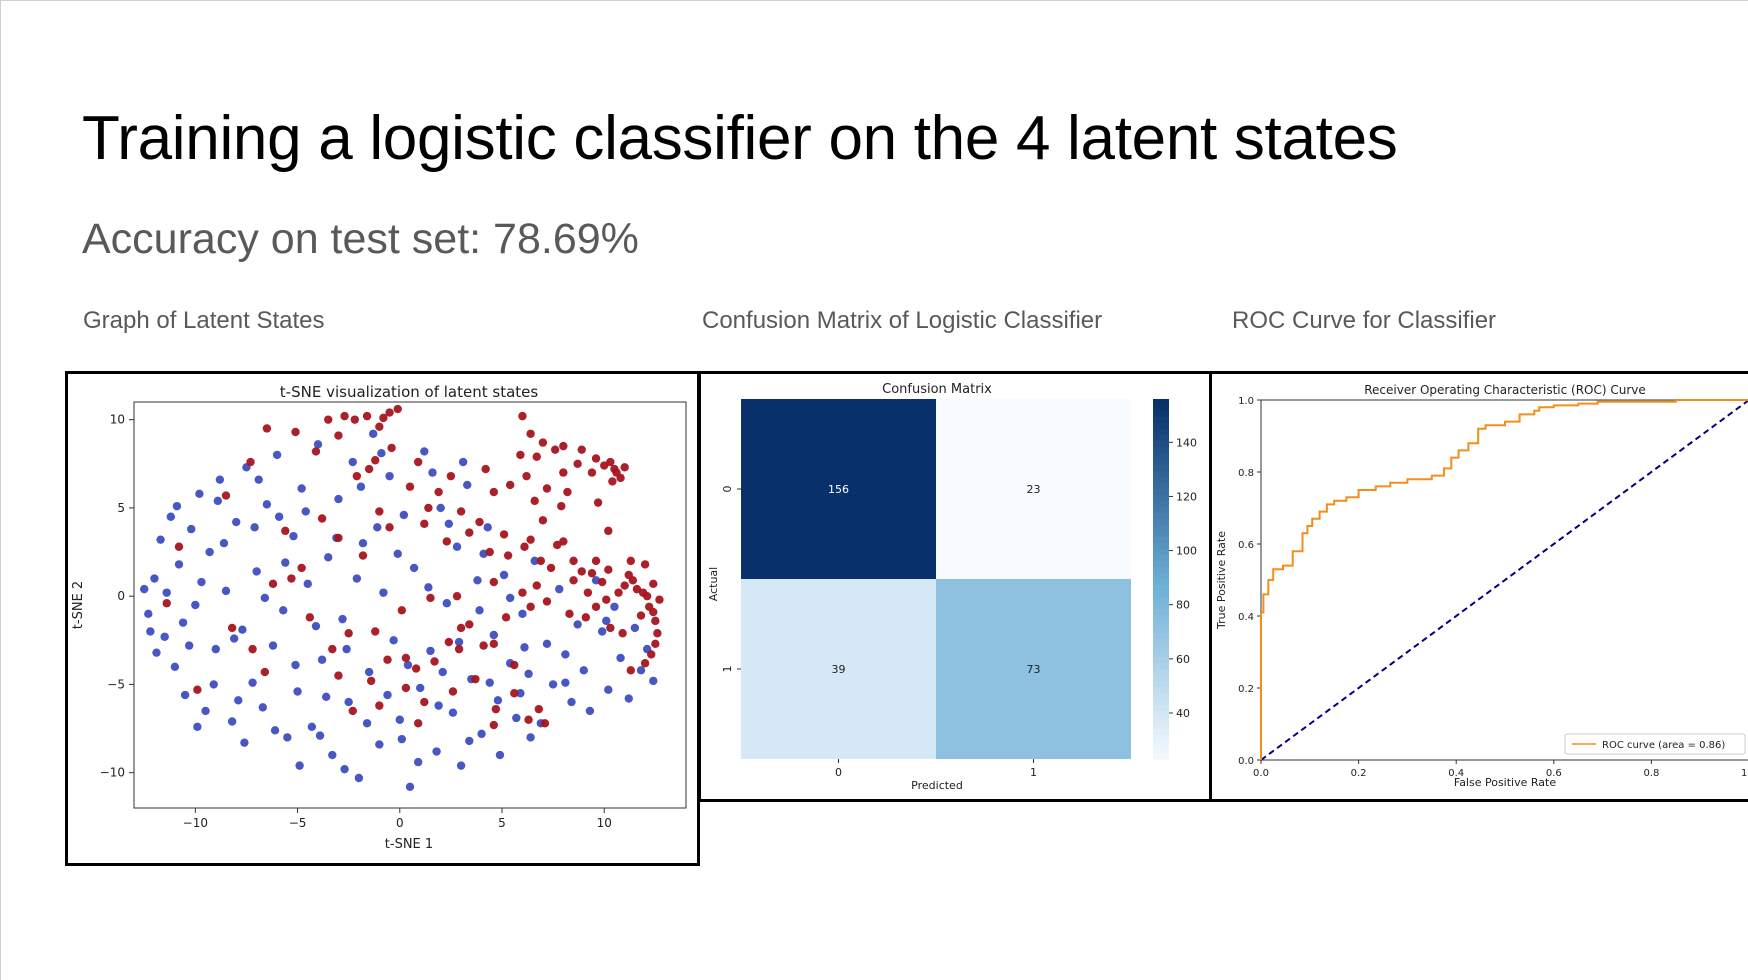 The width and height of the screenshot is (1748, 980). Describe the element at coordinates (1359, 773) in the screenshot. I see `roc-xtick-label: 0.2` at that location.